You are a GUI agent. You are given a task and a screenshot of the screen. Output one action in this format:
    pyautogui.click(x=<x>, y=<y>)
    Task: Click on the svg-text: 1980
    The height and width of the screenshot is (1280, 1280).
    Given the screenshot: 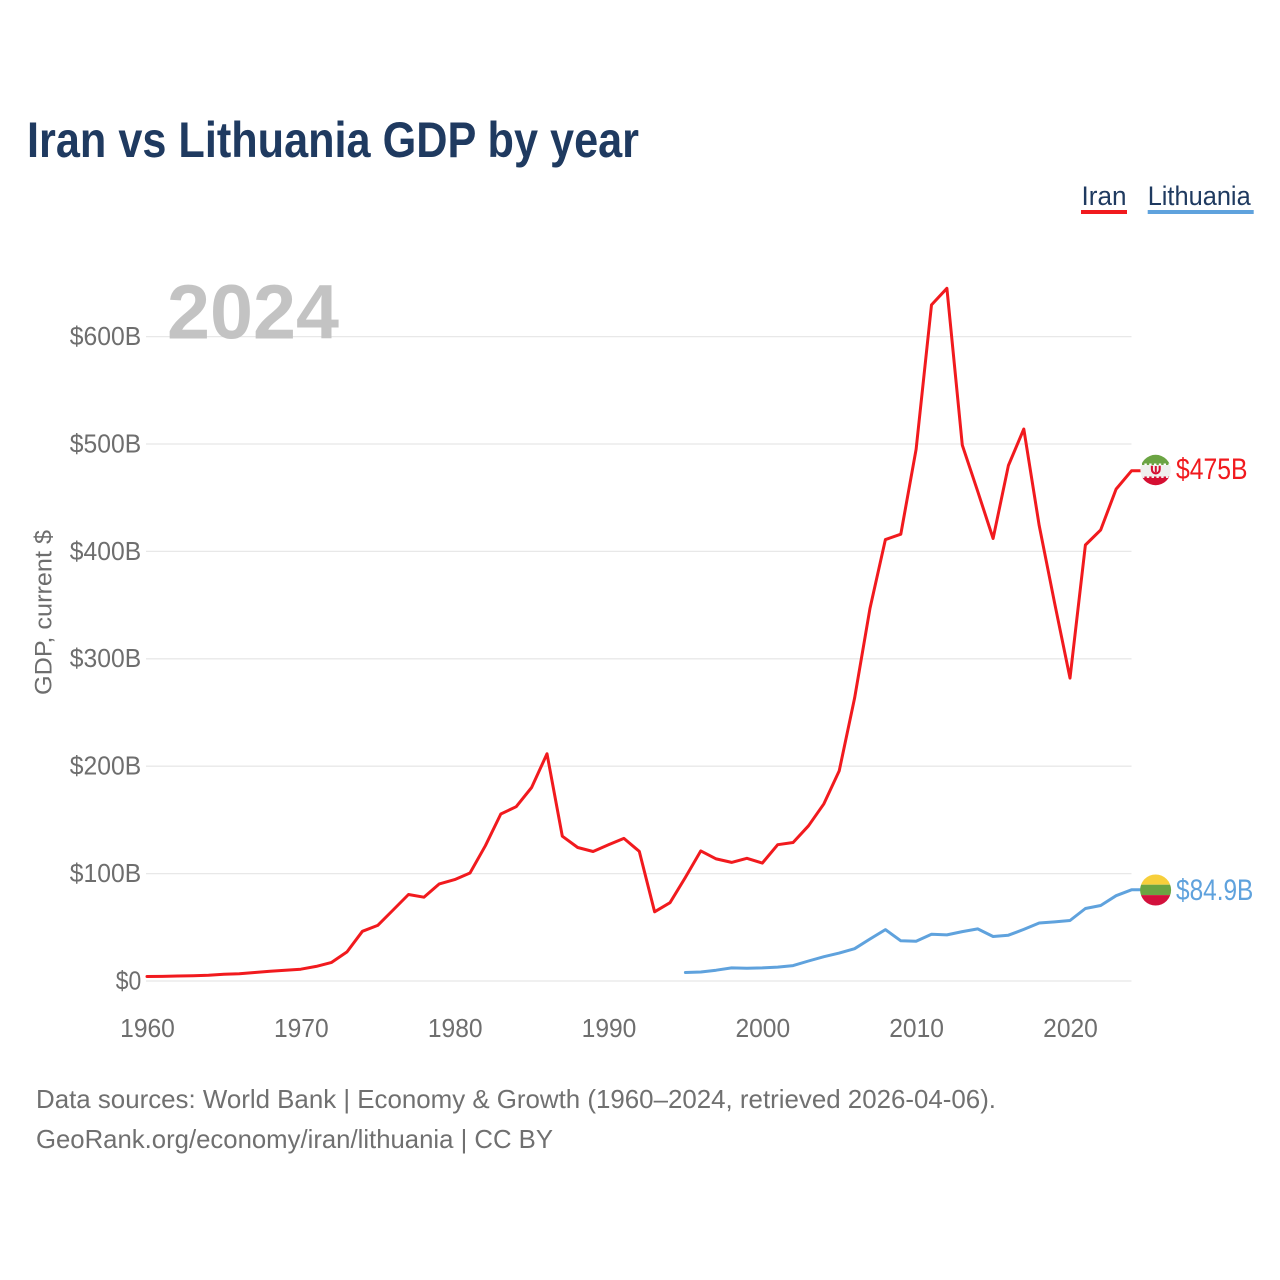 What is the action you would take?
    pyautogui.click(x=455, y=1028)
    